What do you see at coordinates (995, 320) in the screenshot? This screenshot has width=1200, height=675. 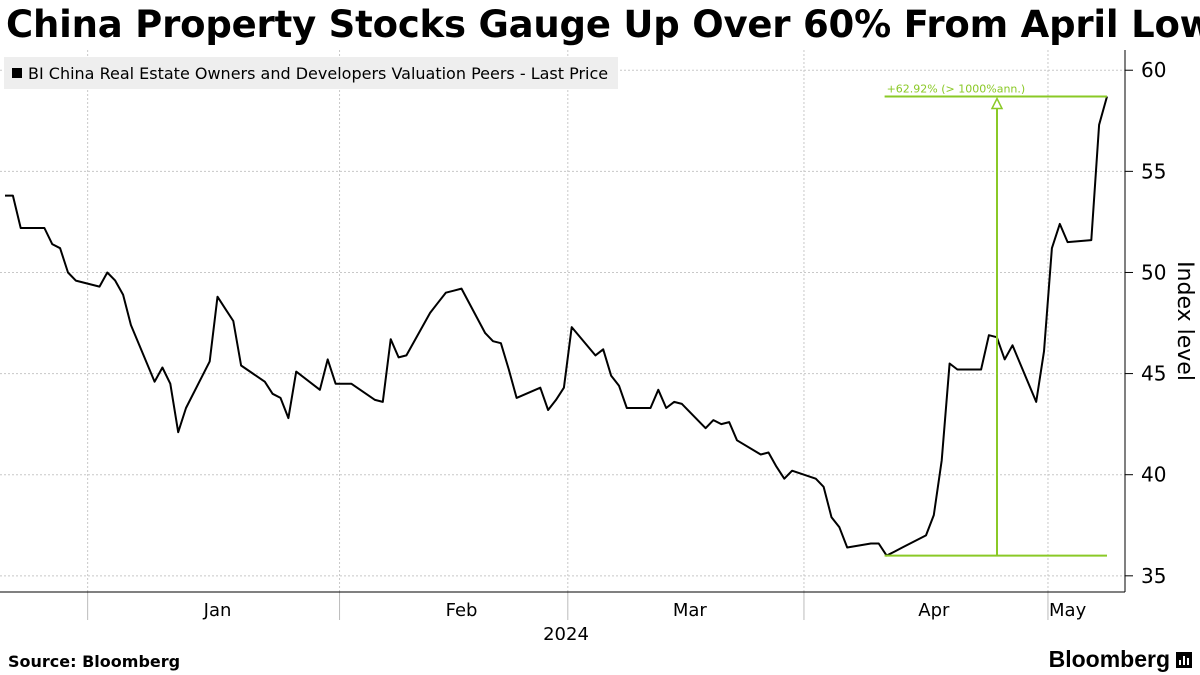 I see `change-annotation: +62.92% (> 1000%ann.)` at bounding box center [995, 320].